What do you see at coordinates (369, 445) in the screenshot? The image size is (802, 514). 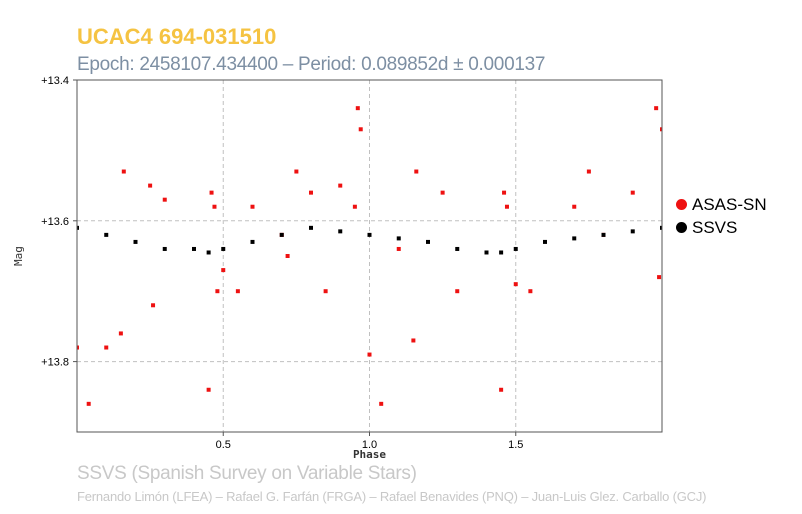 I see `x-tick-label: 1.0` at bounding box center [369, 445].